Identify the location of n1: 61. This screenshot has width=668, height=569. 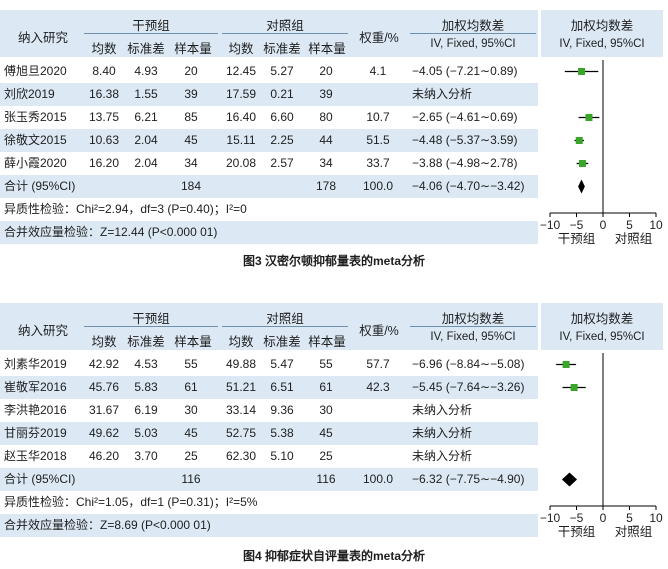
(191, 387).